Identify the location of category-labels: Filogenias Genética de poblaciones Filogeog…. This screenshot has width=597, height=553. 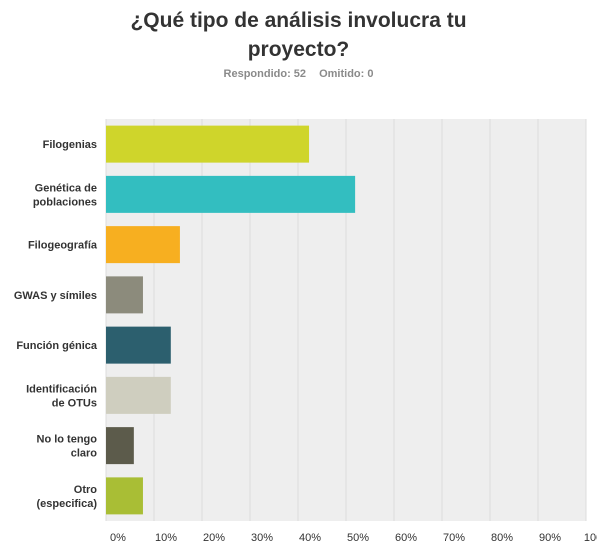
(56, 324).